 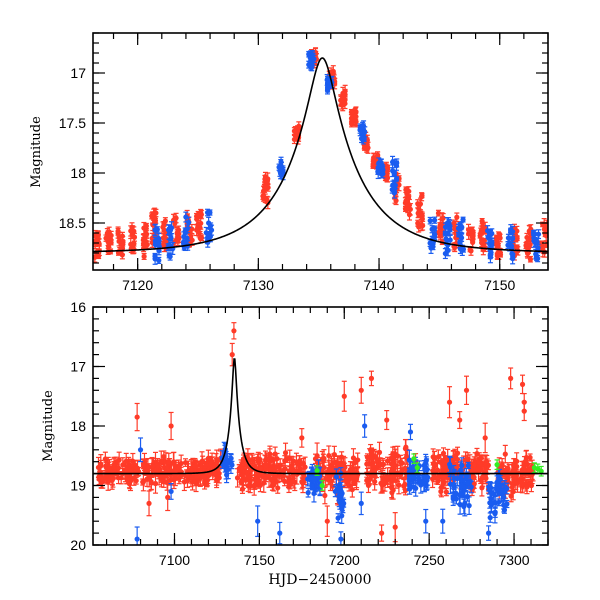 What do you see at coordinates (137, 285) in the screenshot?
I see `x-tick-label: 7120` at bounding box center [137, 285].